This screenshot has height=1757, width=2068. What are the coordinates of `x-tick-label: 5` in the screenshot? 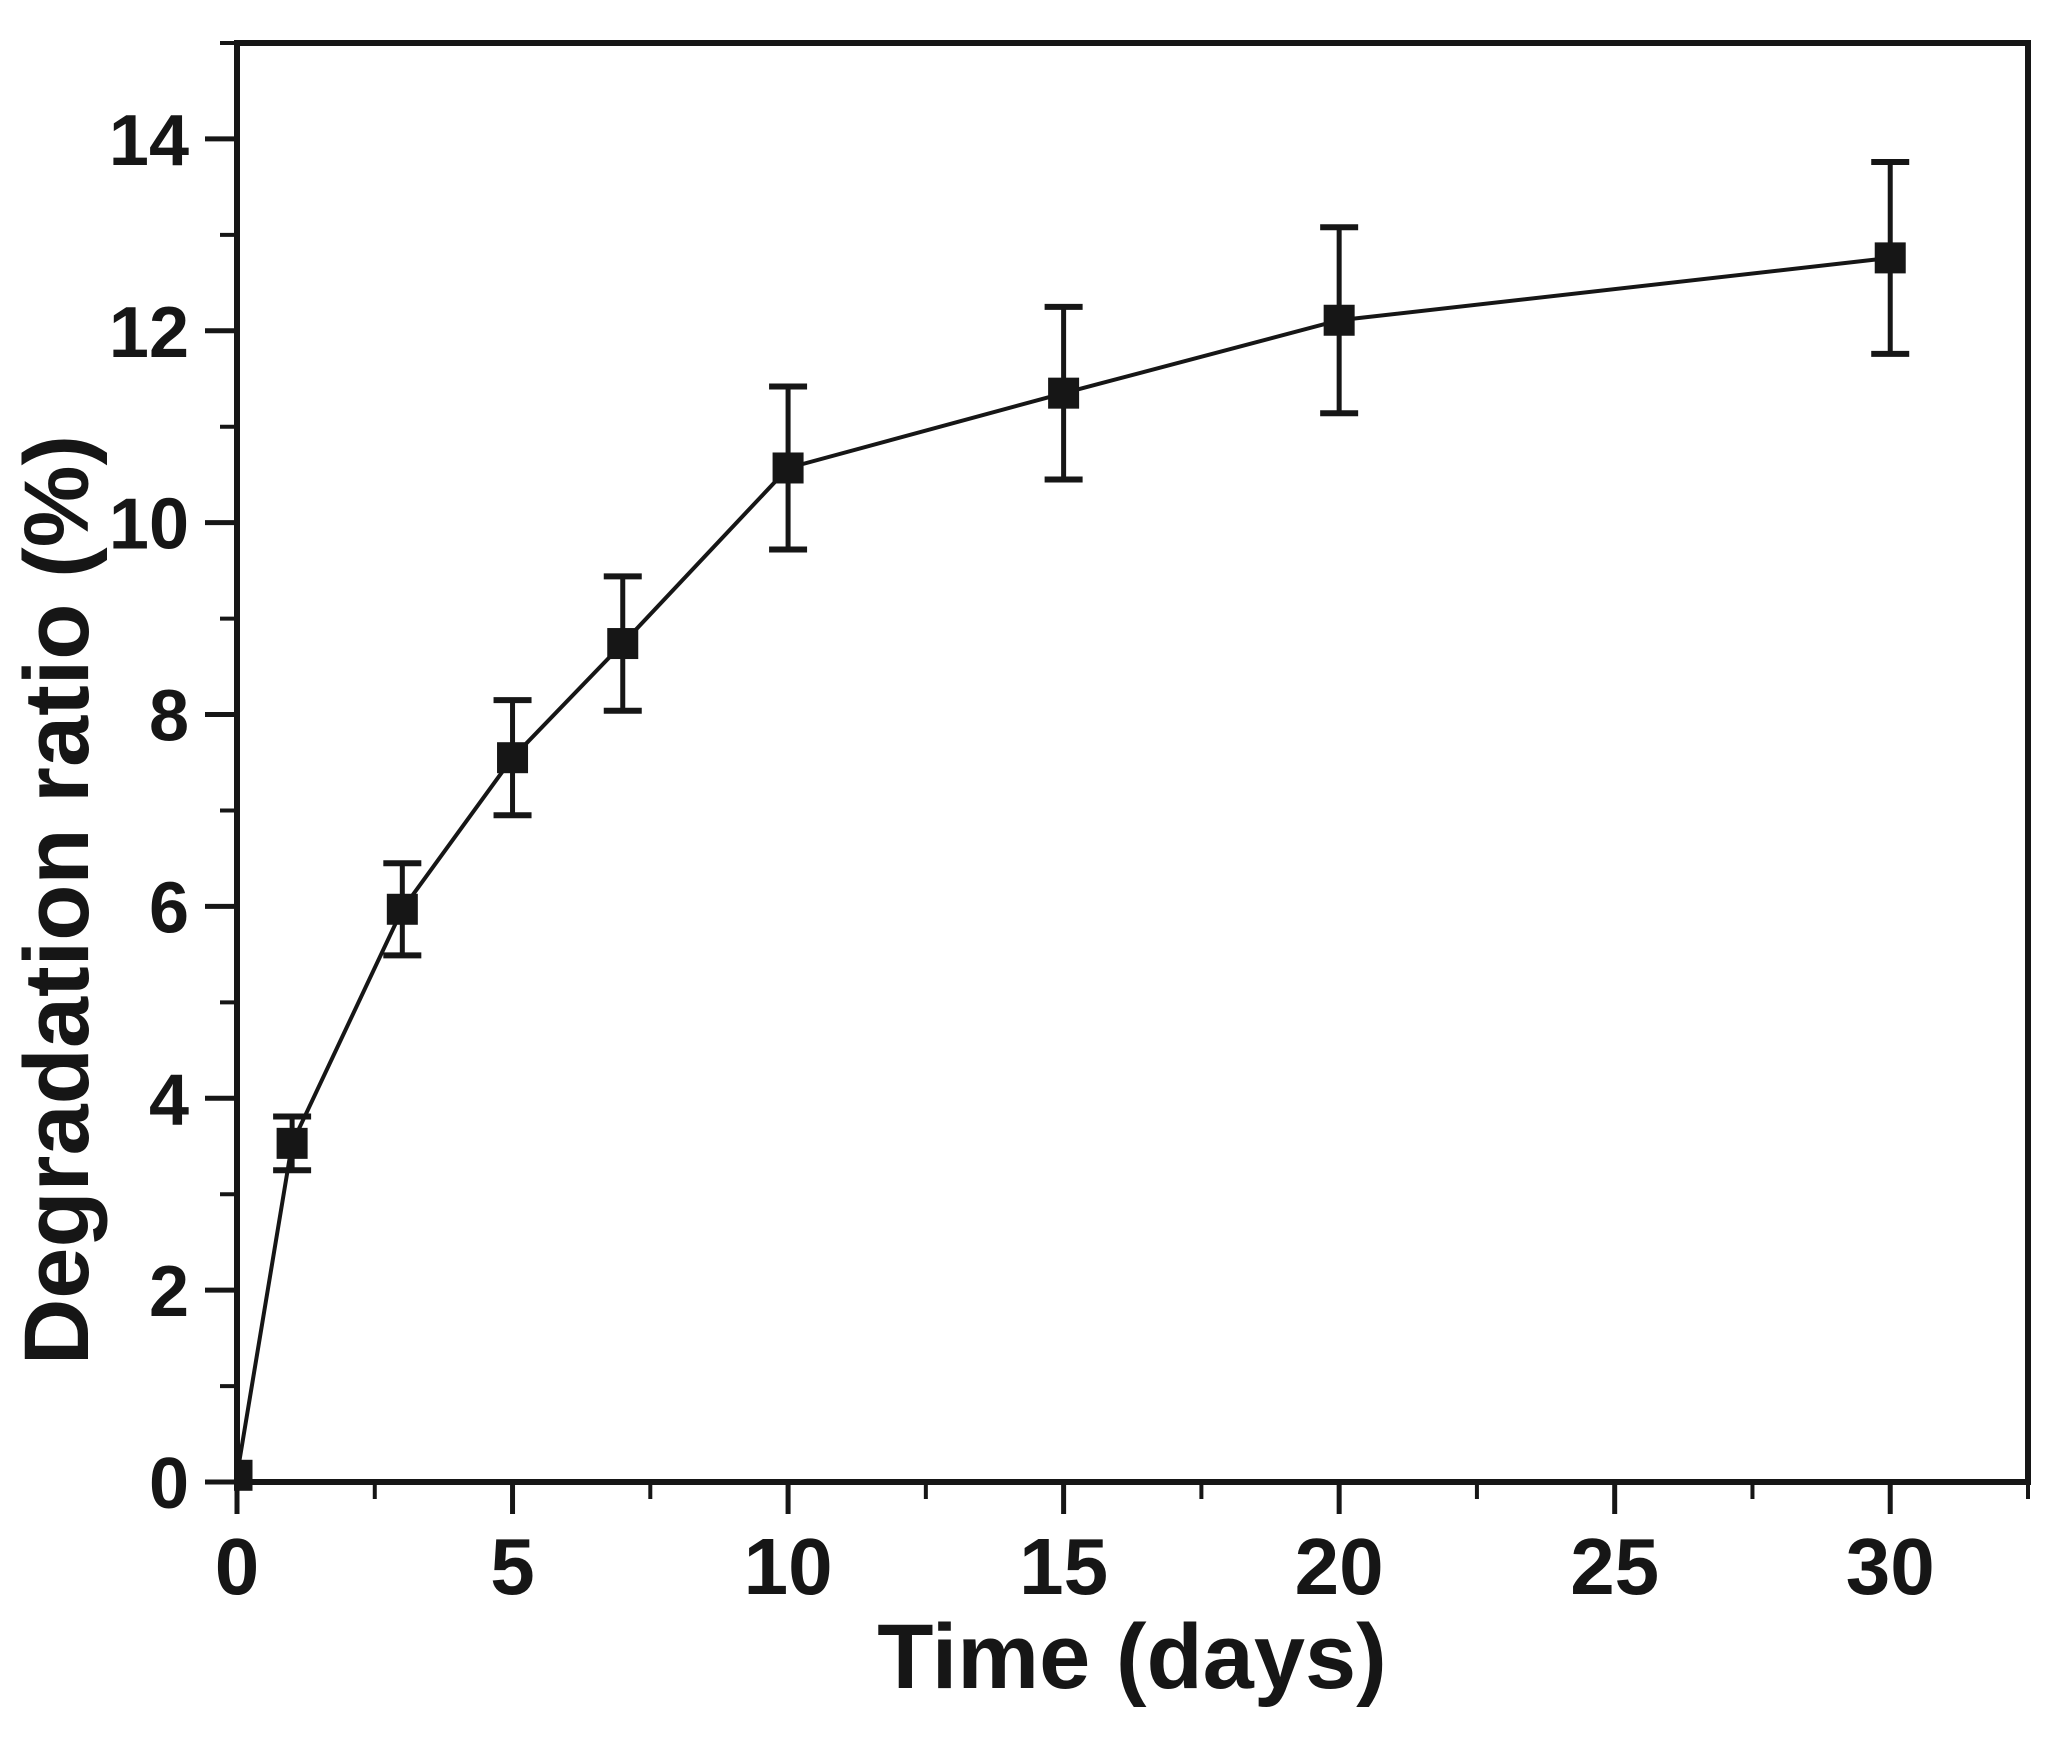 It's located at (512, 1566).